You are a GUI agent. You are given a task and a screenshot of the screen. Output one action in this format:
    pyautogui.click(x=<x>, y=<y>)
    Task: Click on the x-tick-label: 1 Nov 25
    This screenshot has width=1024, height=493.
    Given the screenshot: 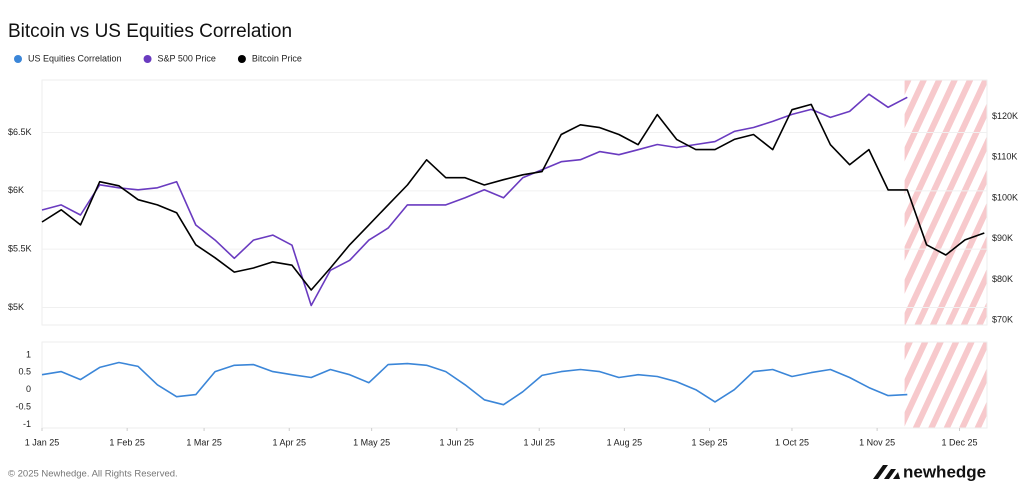 What is the action you would take?
    pyautogui.click(x=877, y=442)
    